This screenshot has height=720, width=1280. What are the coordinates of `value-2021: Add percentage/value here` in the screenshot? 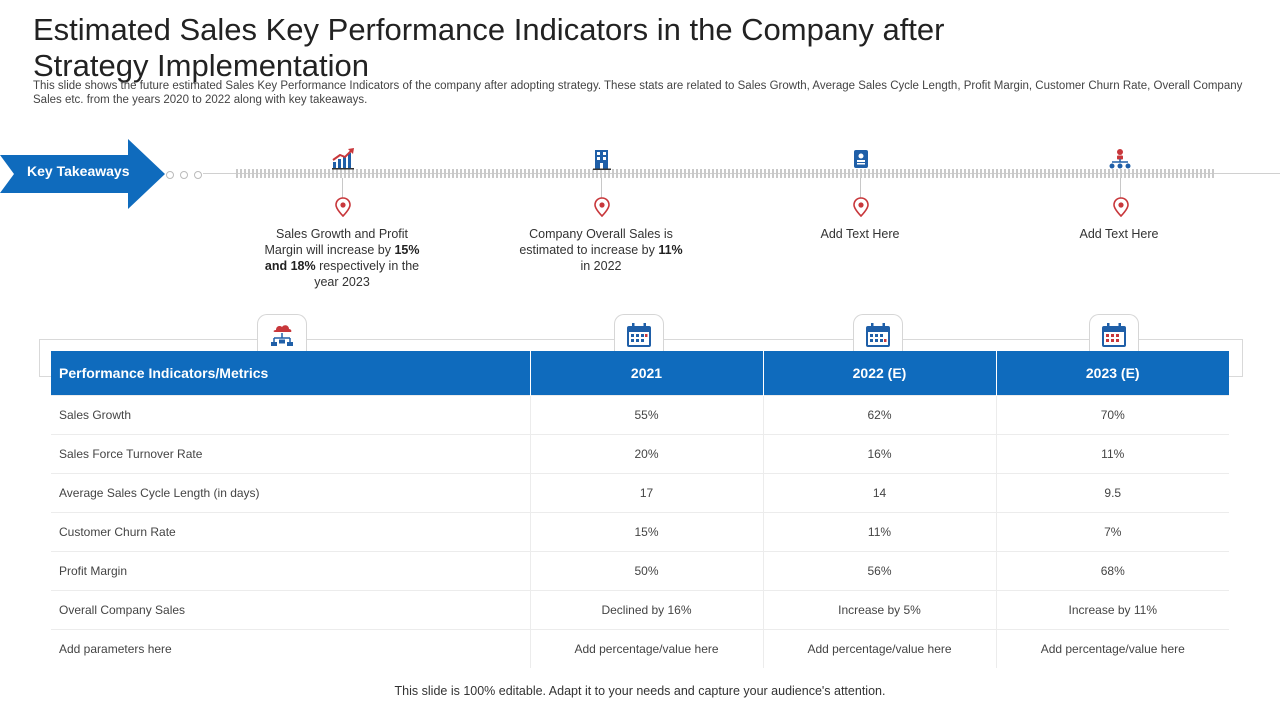 It's located at (647, 648).